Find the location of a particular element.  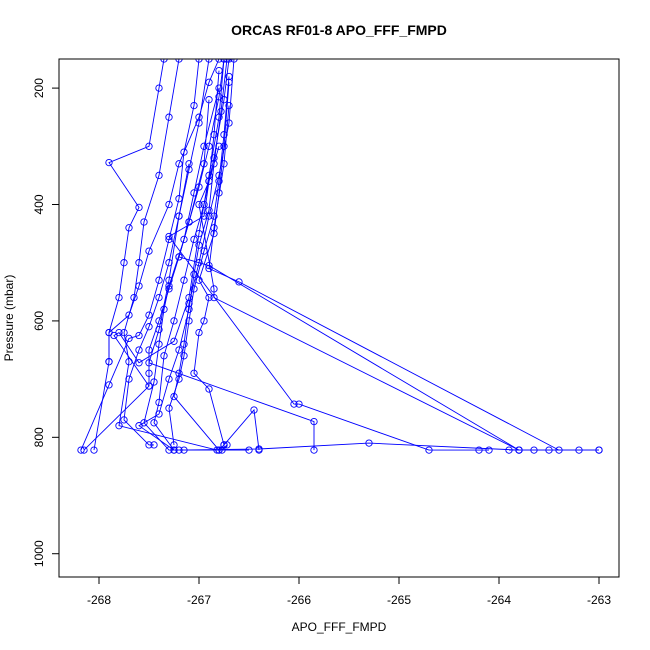

x-axis-label: APO_FFF_FMPD is located at coordinates (339, 627).